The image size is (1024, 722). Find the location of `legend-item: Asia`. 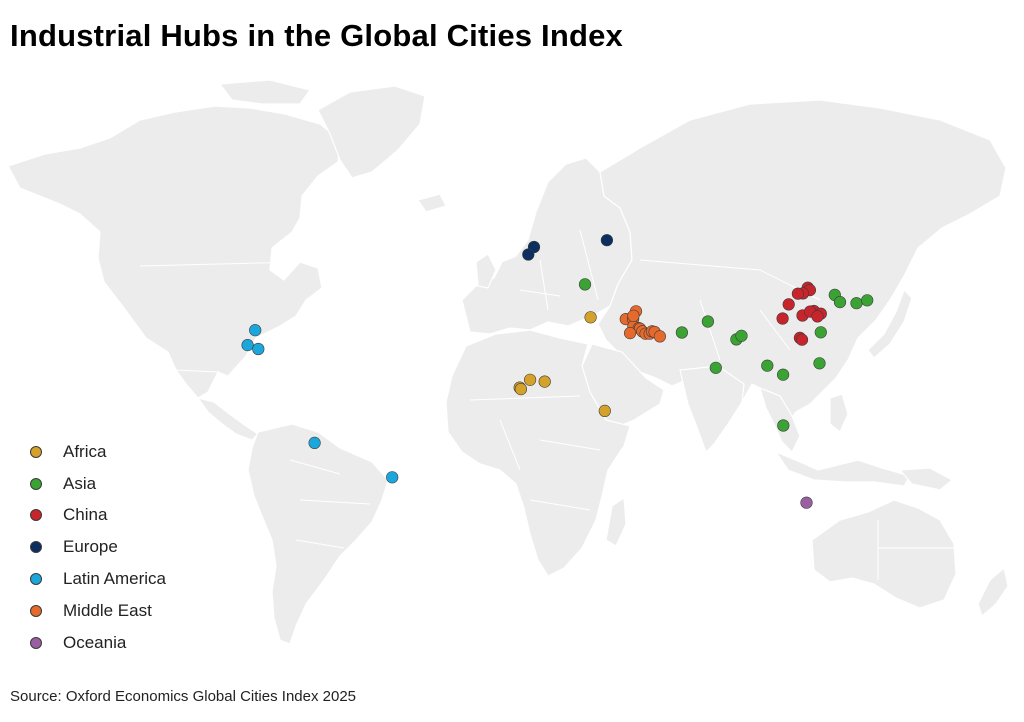

legend-item: Asia is located at coordinates (98, 484).